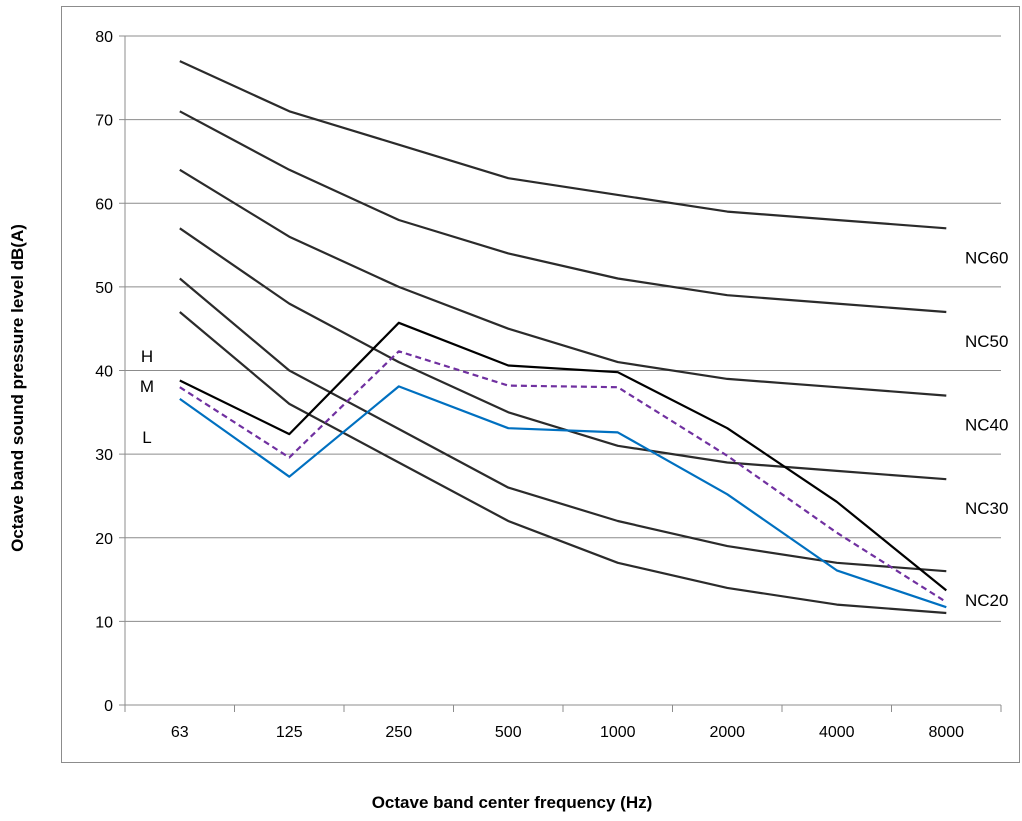  Describe the element at coordinates (986, 508) in the screenshot. I see `nc-curve-label: NC30` at that location.